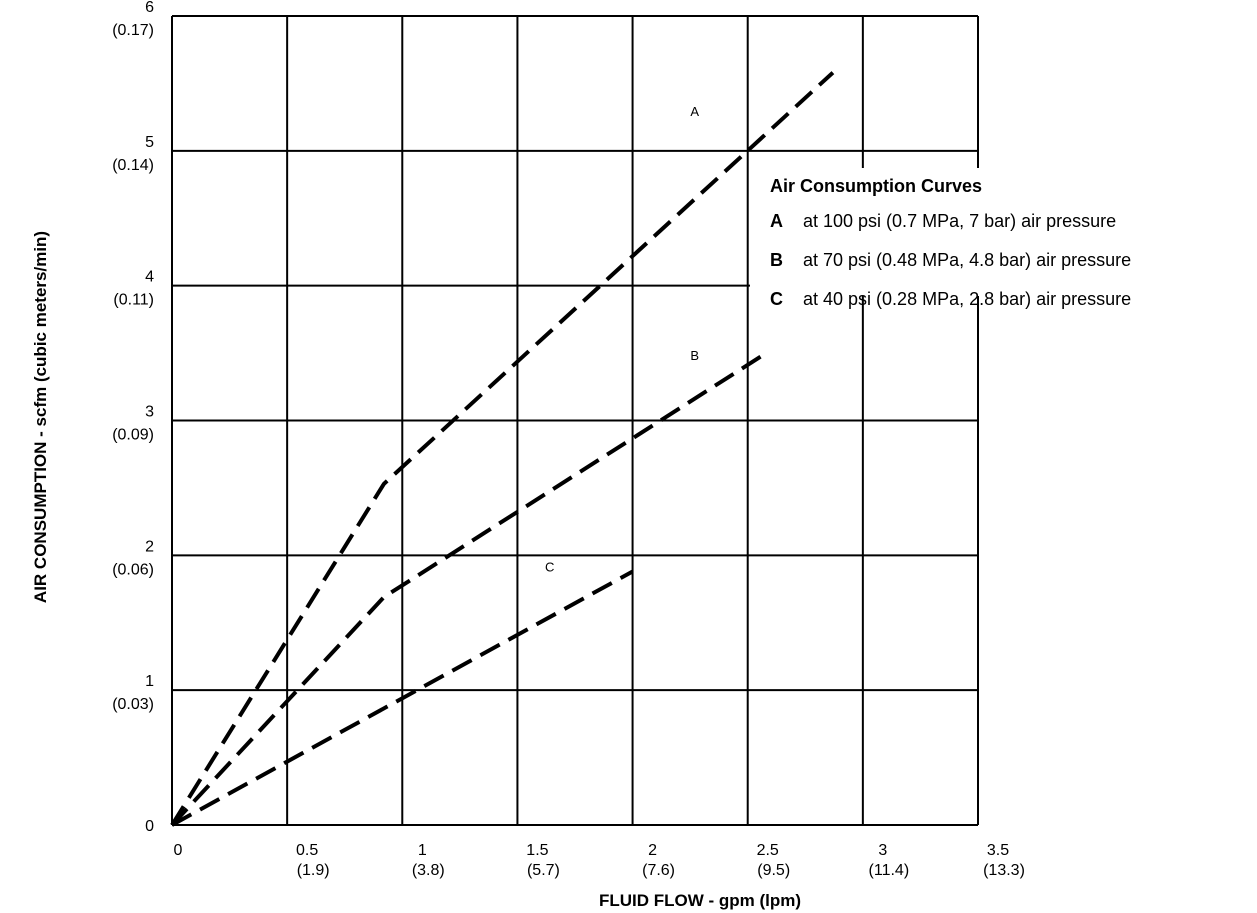 Image resolution: width=1257 pixels, height=913 pixels. I want to click on y-tick-sublabel: (0.11), so click(133, 300).